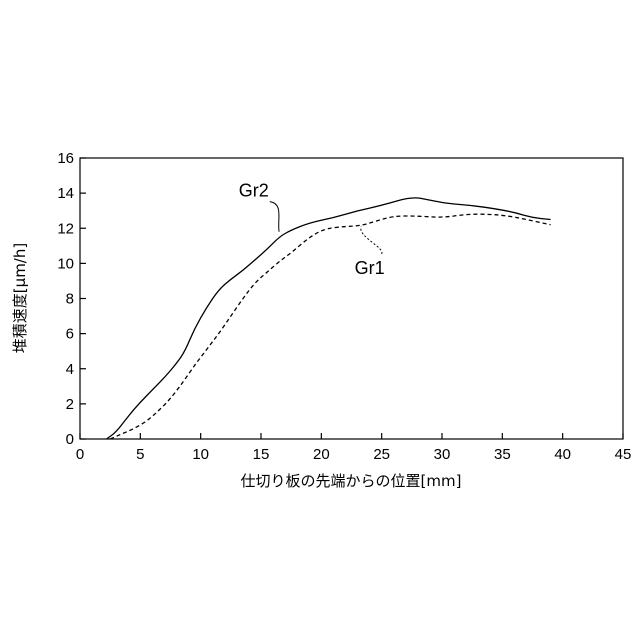  Describe the element at coordinates (351, 481) in the screenshot. I see `x-axis-label: 仕切り板の先端からの位置[mm]` at that location.